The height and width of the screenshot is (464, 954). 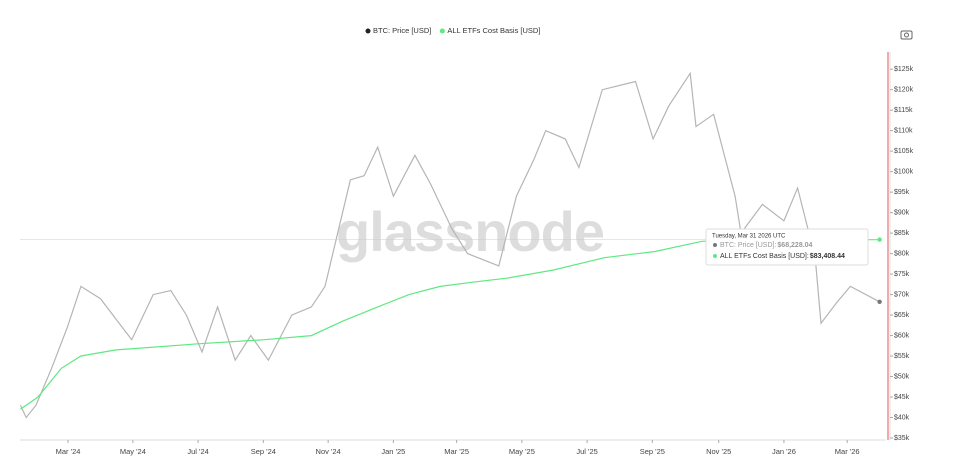 I want to click on y-tick-label: $120k, so click(x=904, y=90).